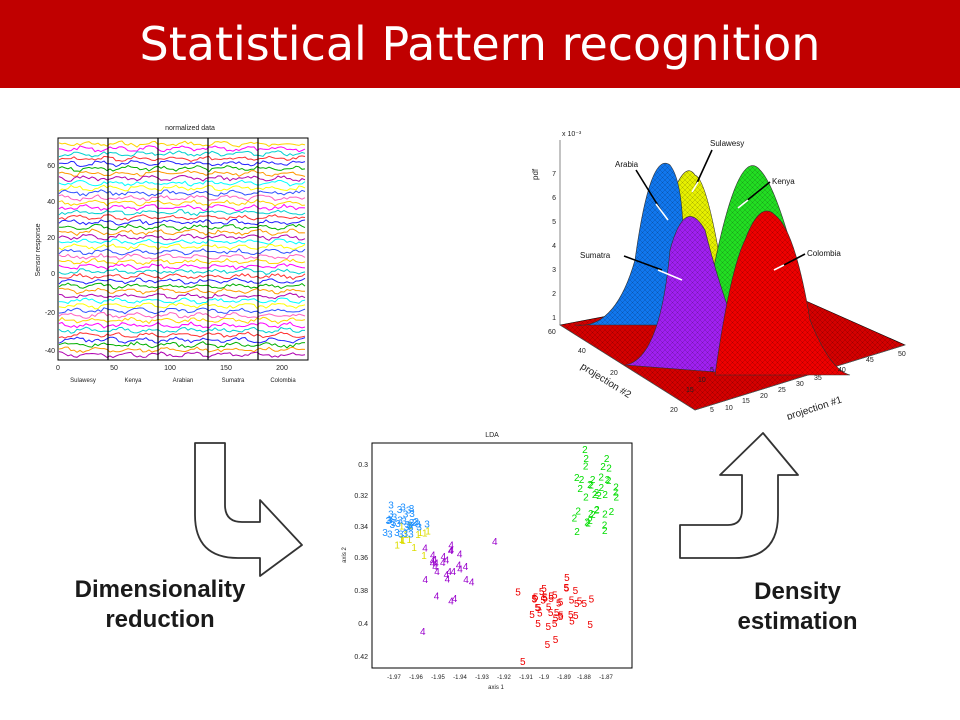 This screenshot has height=720, width=960. What do you see at coordinates (552, 332) in the screenshot?
I see `surface-ytick: 60` at bounding box center [552, 332].